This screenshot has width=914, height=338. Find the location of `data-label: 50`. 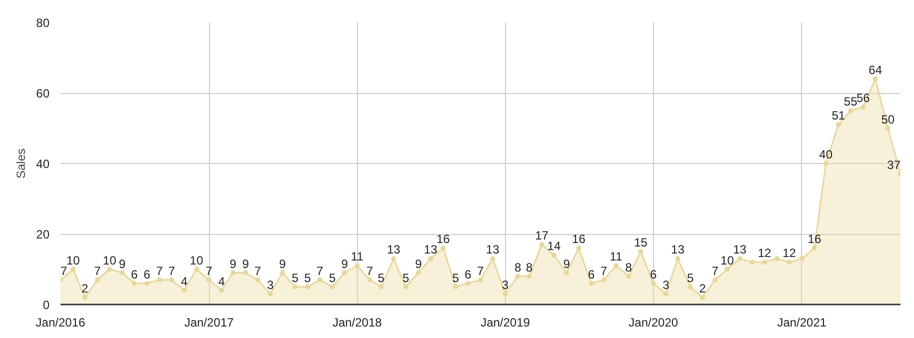

data-label: 50 is located at coordinates (888, 119).